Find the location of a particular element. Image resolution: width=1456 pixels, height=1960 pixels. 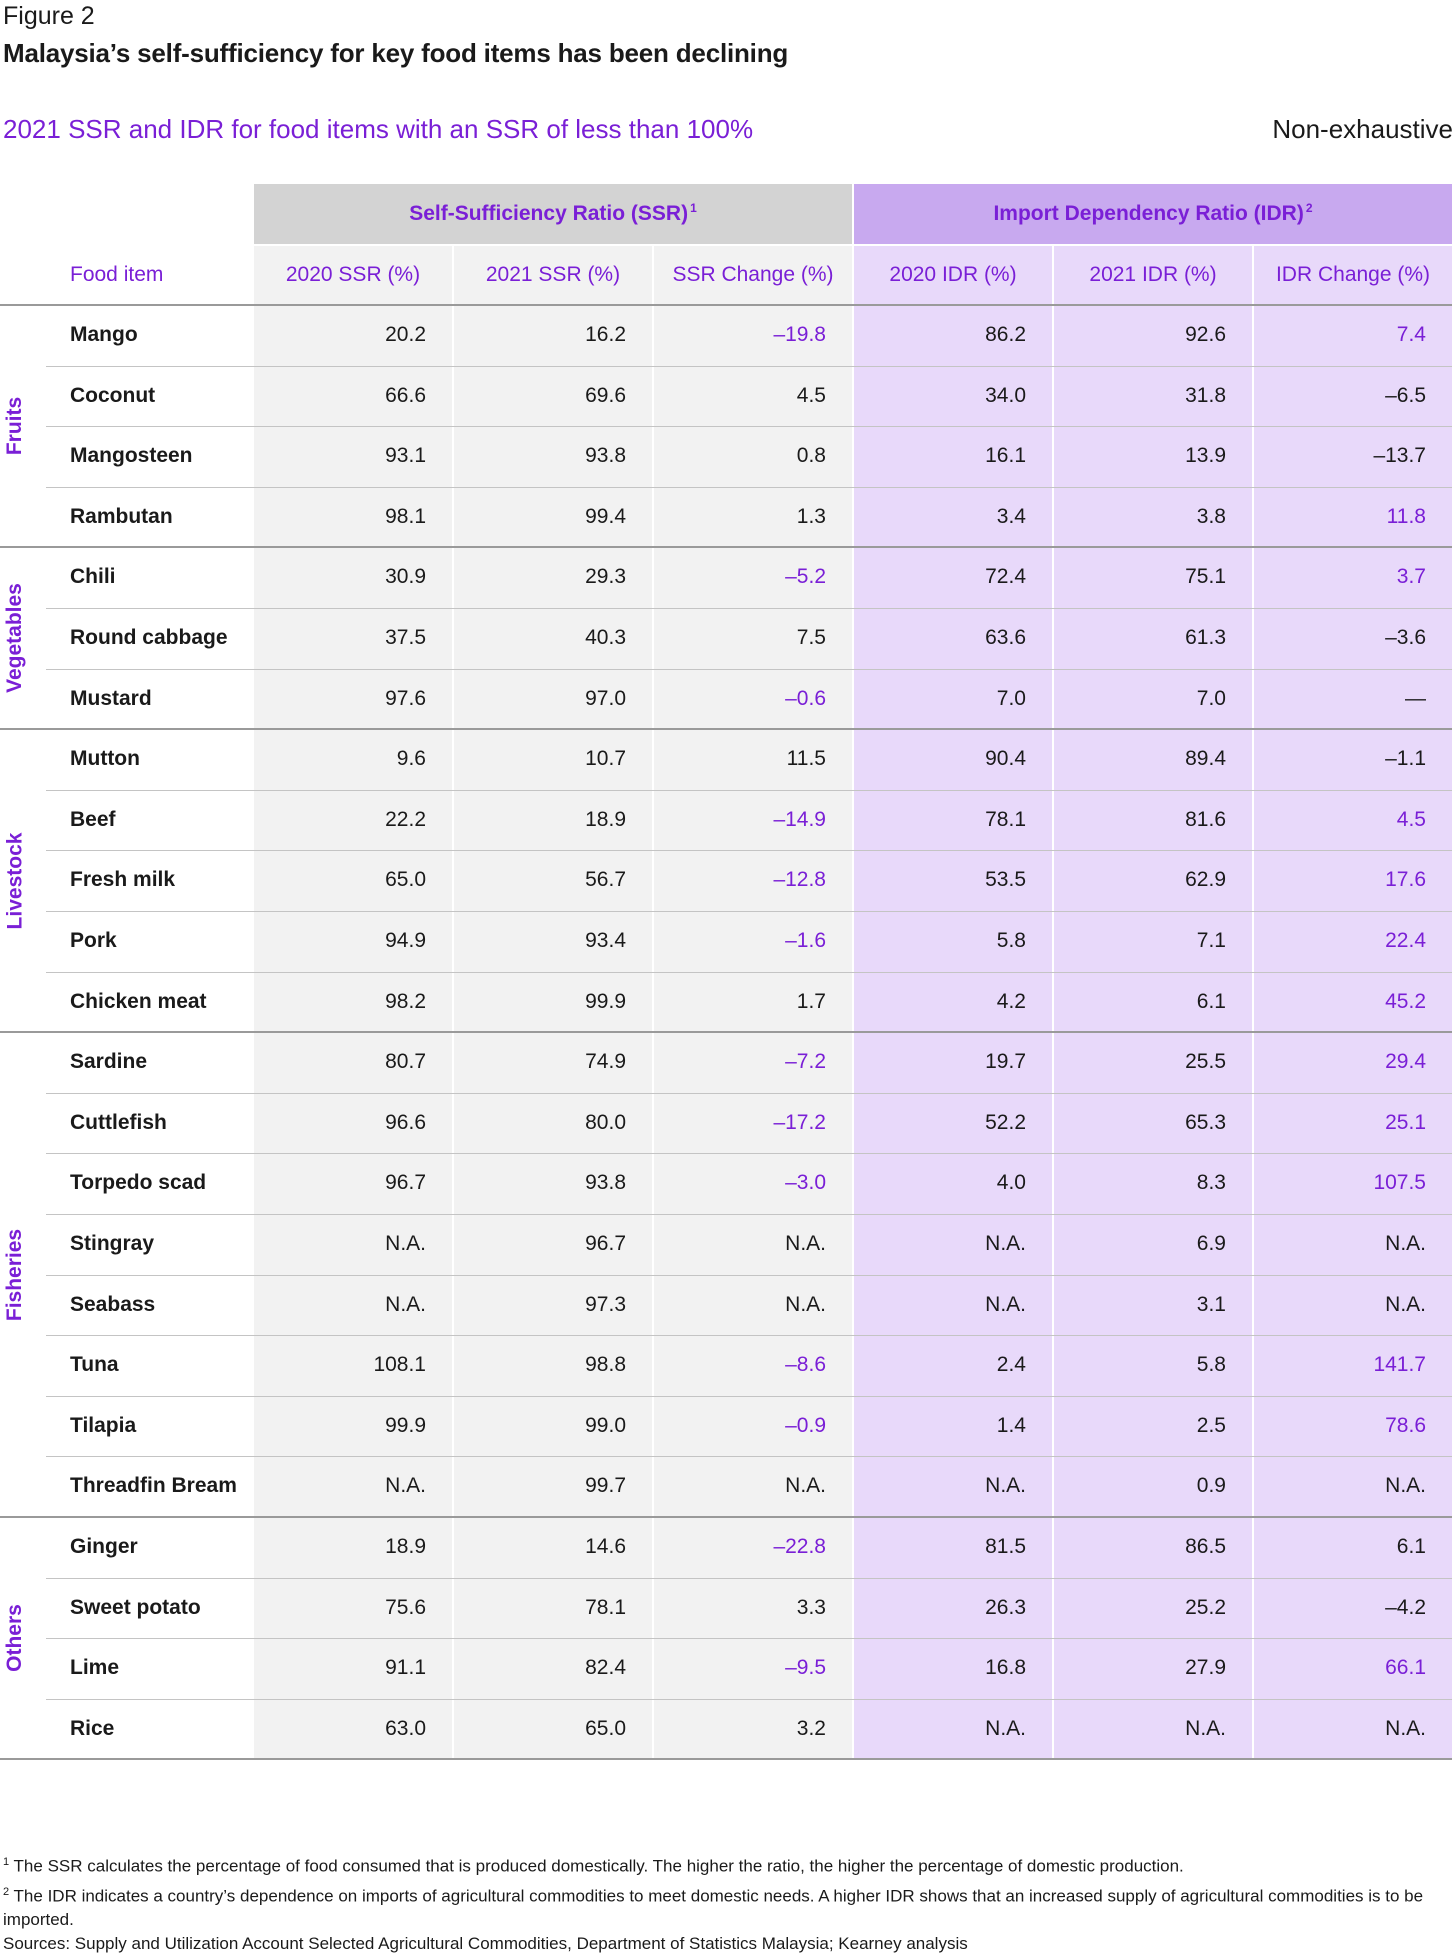

table-cell: 78.6 is located at coordinates (1405, 1425).